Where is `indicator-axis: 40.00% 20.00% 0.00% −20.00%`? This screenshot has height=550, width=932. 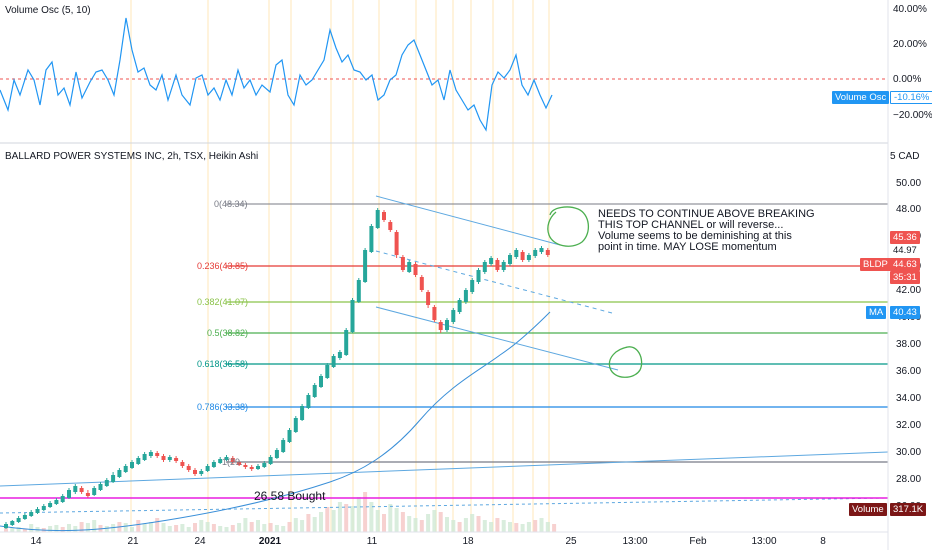 indicator-axis: 40.00% 20.00% 0.00% −20.00% is located at coordinates (912, 62).